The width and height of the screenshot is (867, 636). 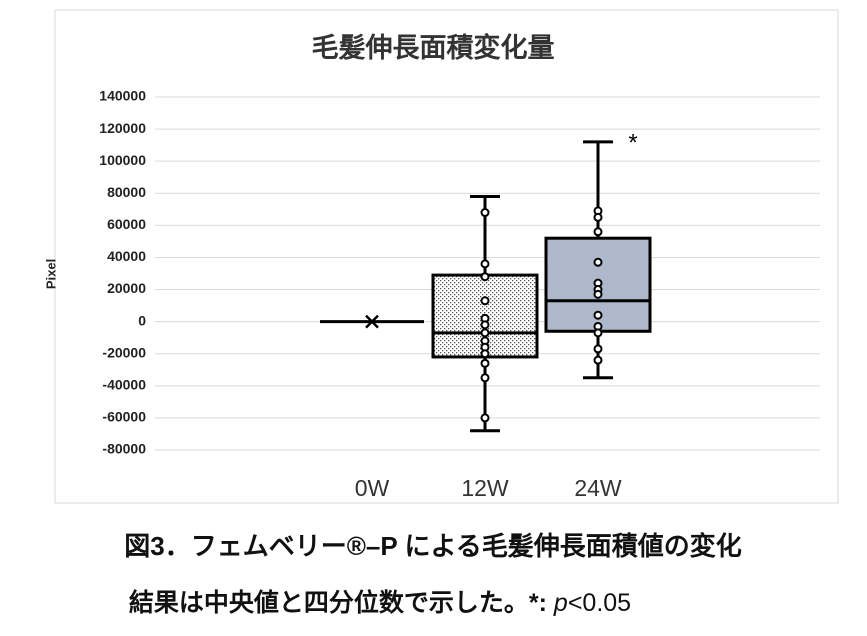 What do you see at coordinates (126, 192) in the screenshot?
I see `y-tick-label: 80000` at bounding box center [126, 192].